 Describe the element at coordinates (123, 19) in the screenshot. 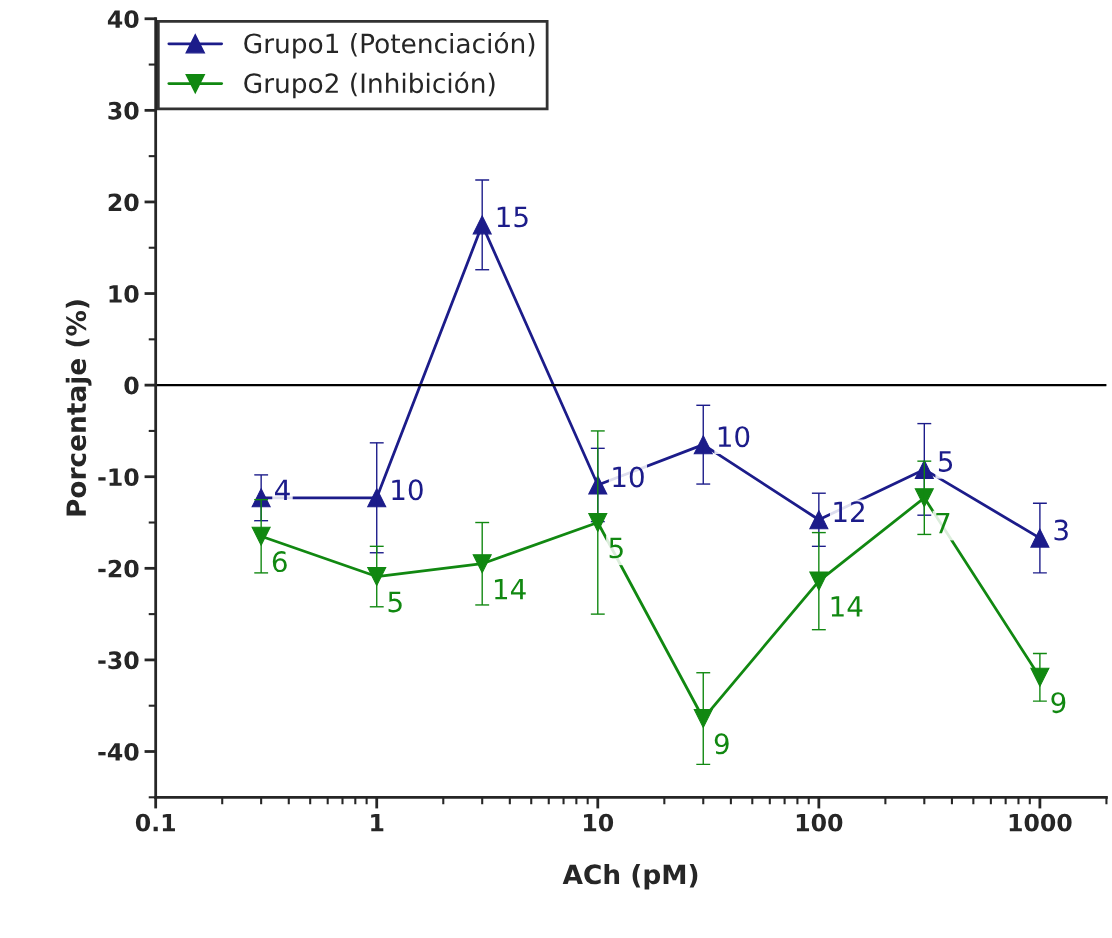

I see `y-tick-label: 40` at that location.